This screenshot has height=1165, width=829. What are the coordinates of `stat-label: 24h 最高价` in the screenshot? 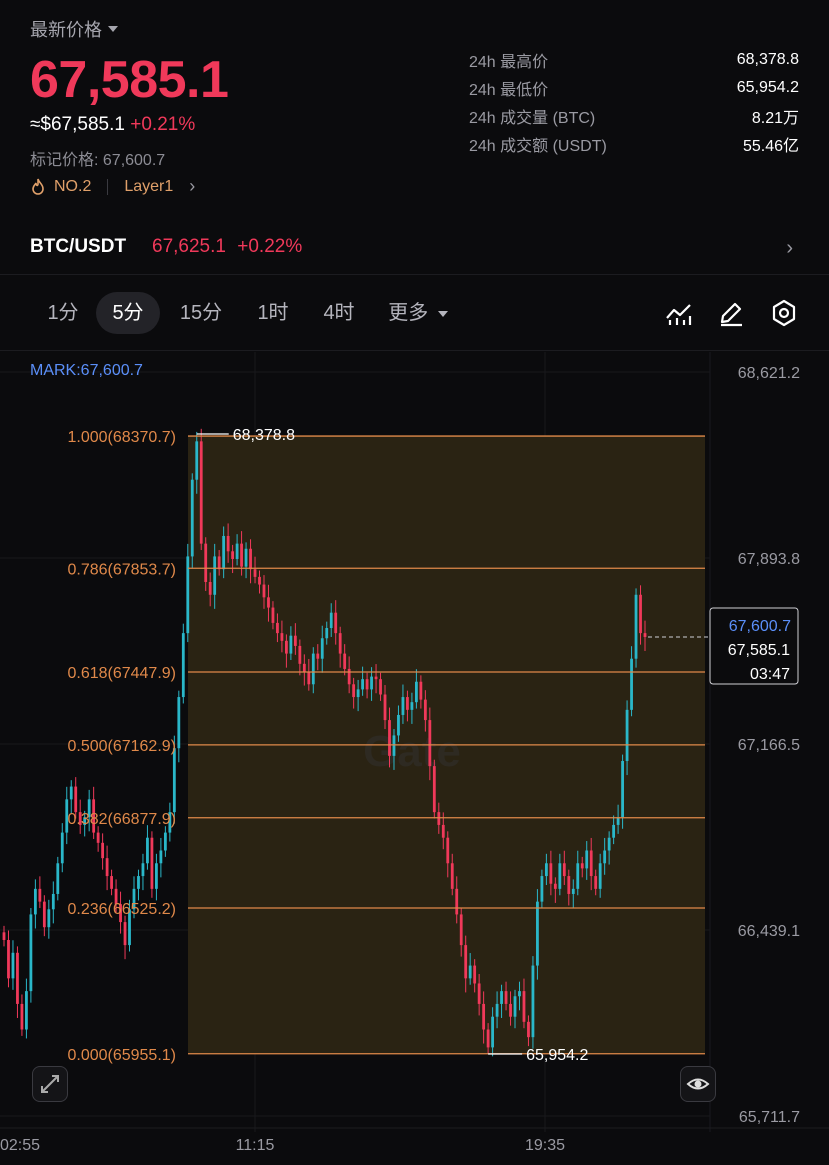 It's located at (509, 62).